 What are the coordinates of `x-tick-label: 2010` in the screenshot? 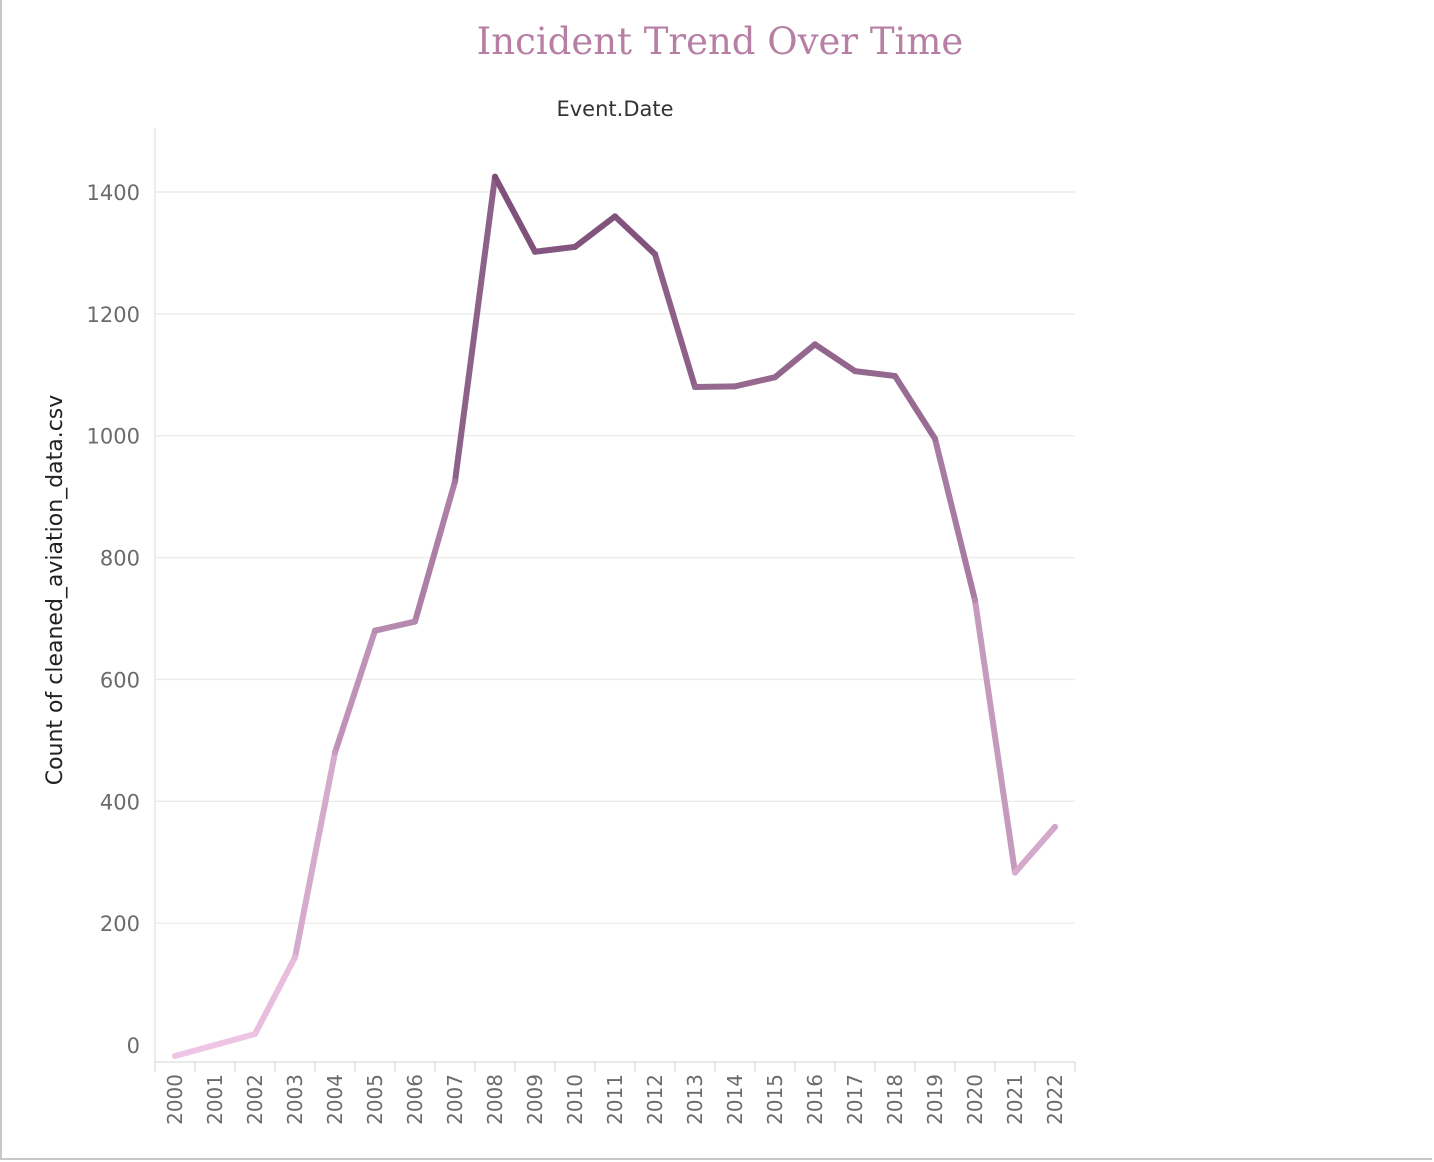 It's located at (575, 1099).